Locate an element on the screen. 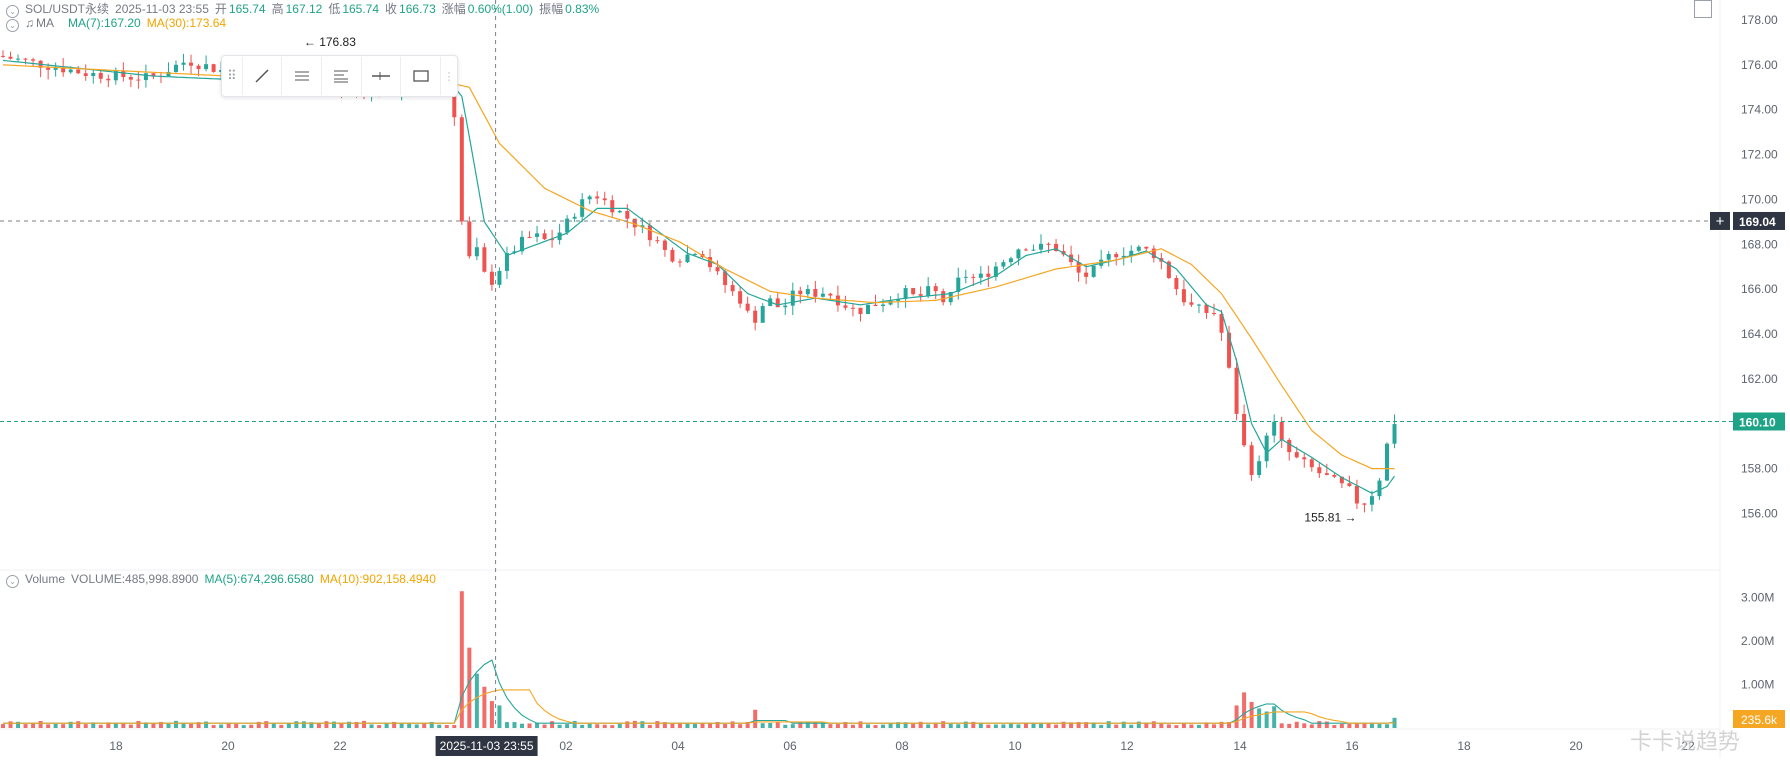 The height and width of the screenshot is (763, 1790). crosshair-time-box is located at coordinates (486, 746).